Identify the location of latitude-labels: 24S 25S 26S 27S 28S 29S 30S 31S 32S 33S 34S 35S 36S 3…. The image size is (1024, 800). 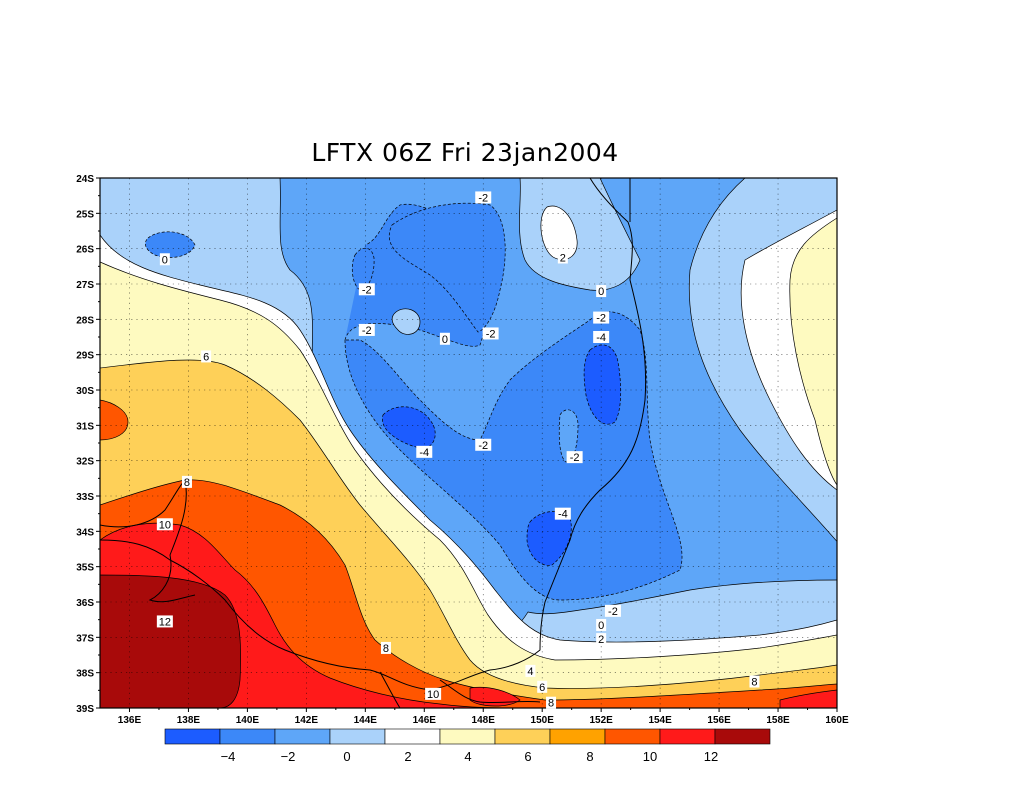
(85, 444).